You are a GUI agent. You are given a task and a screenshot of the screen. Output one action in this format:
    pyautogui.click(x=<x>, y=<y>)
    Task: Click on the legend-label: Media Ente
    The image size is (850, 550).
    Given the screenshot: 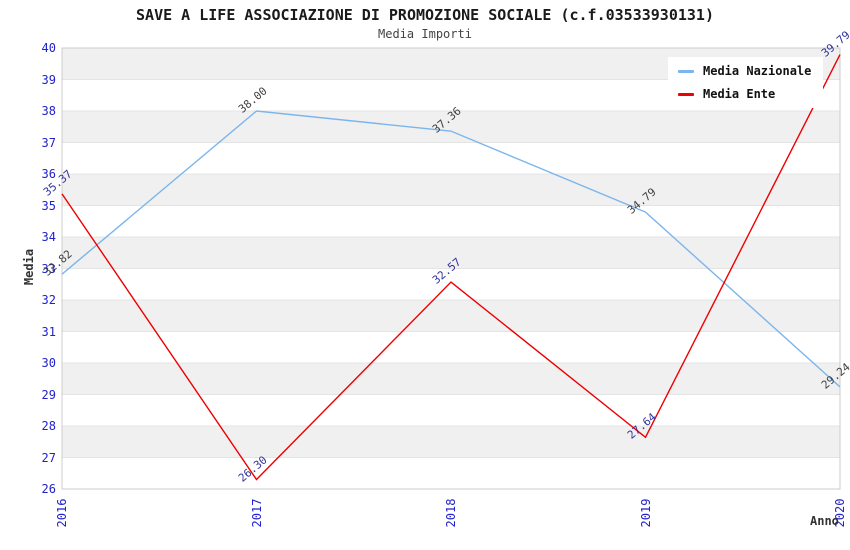 What is the action you would take?
    pyautogui.click(x=739, y=94)
    